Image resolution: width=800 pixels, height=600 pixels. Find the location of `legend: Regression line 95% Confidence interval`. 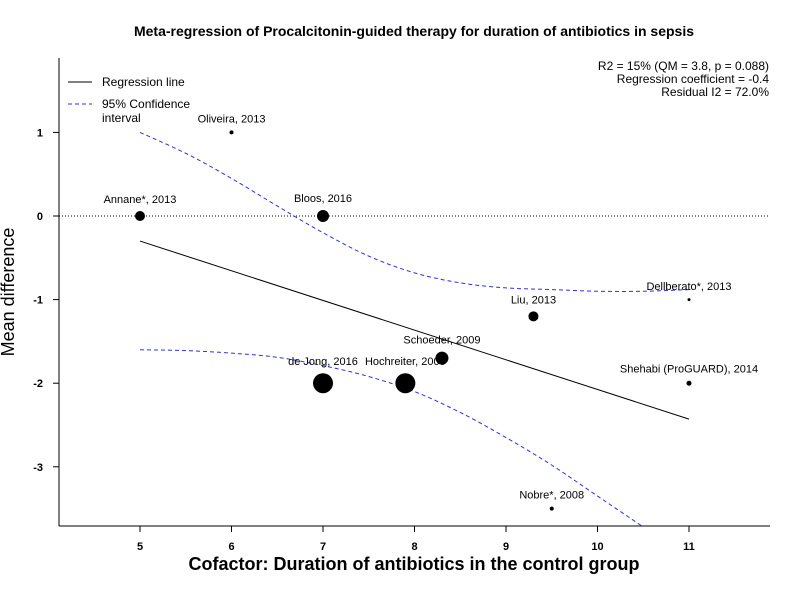

legend: Regression line 95% Confidence interval is located at coordinates (129, 100).